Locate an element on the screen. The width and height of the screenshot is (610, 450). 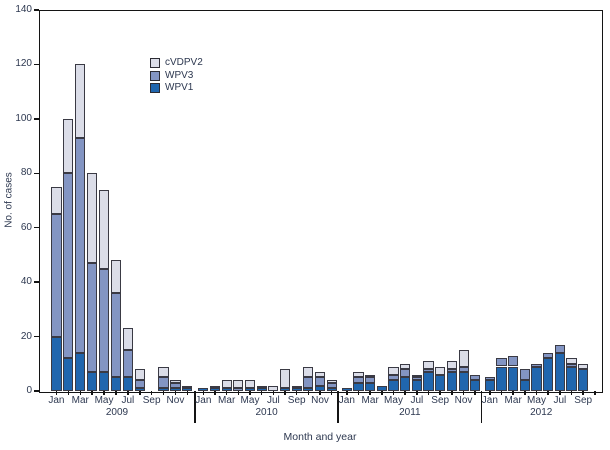
bar-segment-wpv3-2010-nov is located at coordinates (320, 381).